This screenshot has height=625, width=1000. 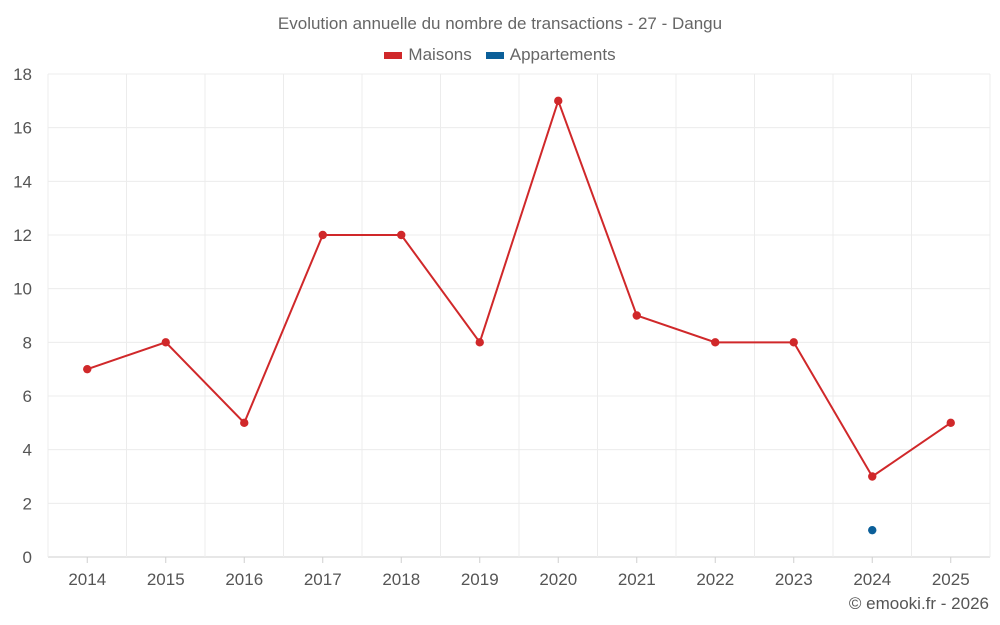 I want to click on x-tick-label: 2024, so click(x=872, y=579).